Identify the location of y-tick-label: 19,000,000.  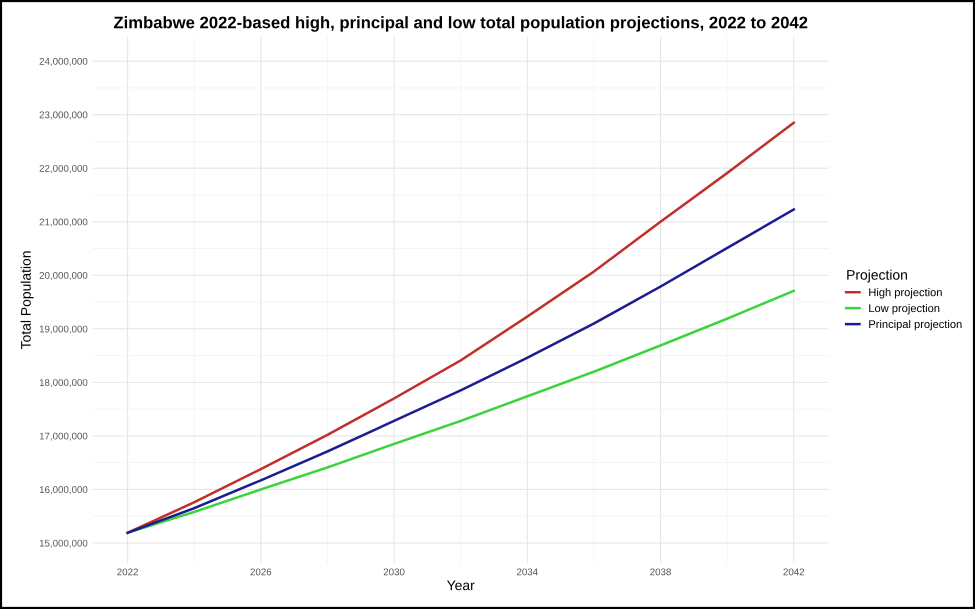
(64, 330).